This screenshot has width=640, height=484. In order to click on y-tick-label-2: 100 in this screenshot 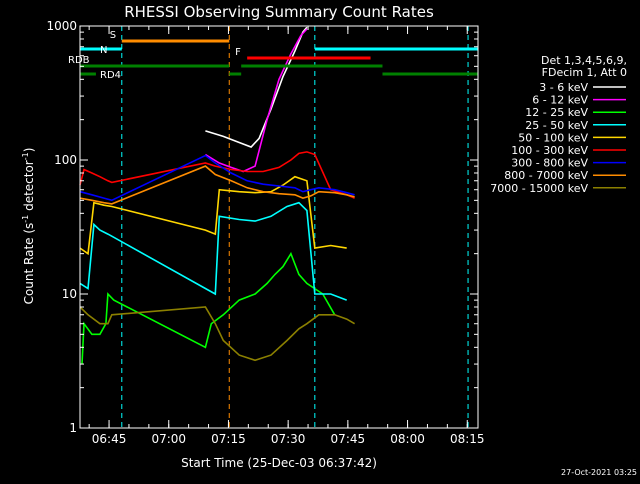, I will do `click(65, 160)`.